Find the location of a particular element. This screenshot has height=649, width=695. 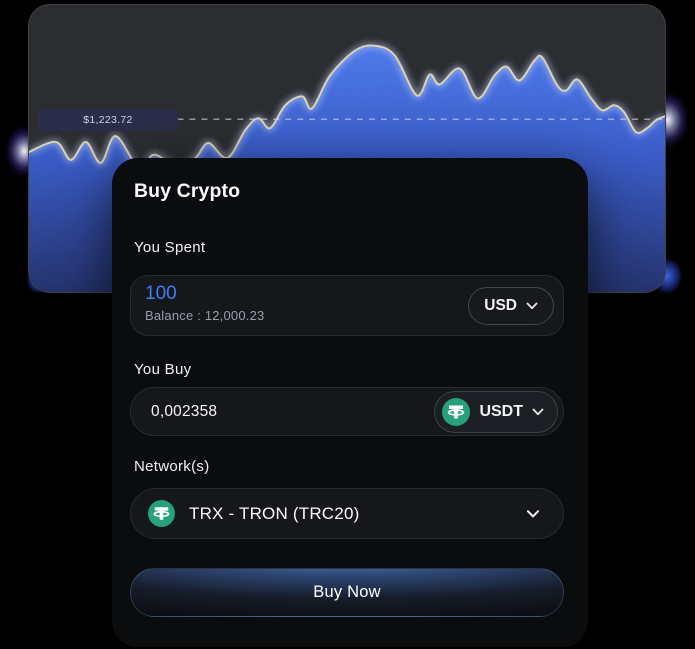

network-selected-value: TRX - TRON (TRC20) is located at coordinates (274, 513).